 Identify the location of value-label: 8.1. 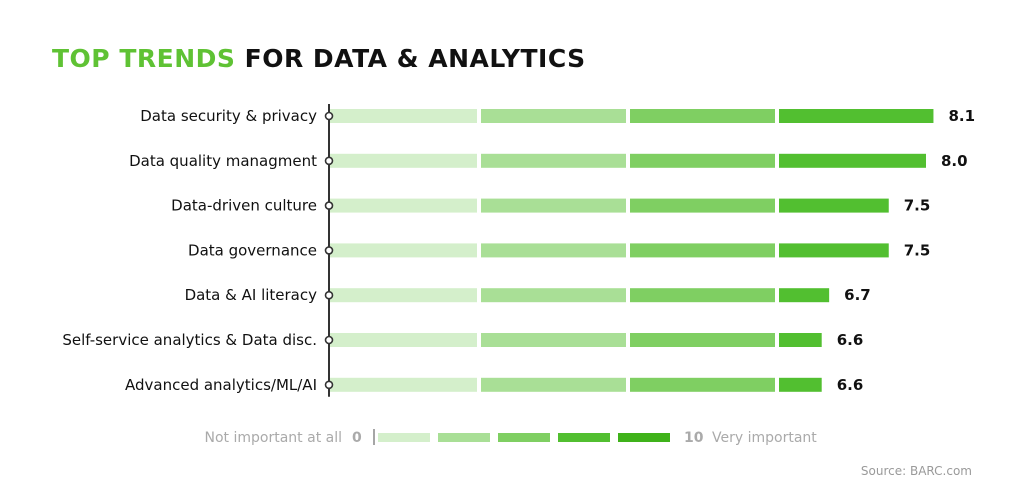
(961, 116).